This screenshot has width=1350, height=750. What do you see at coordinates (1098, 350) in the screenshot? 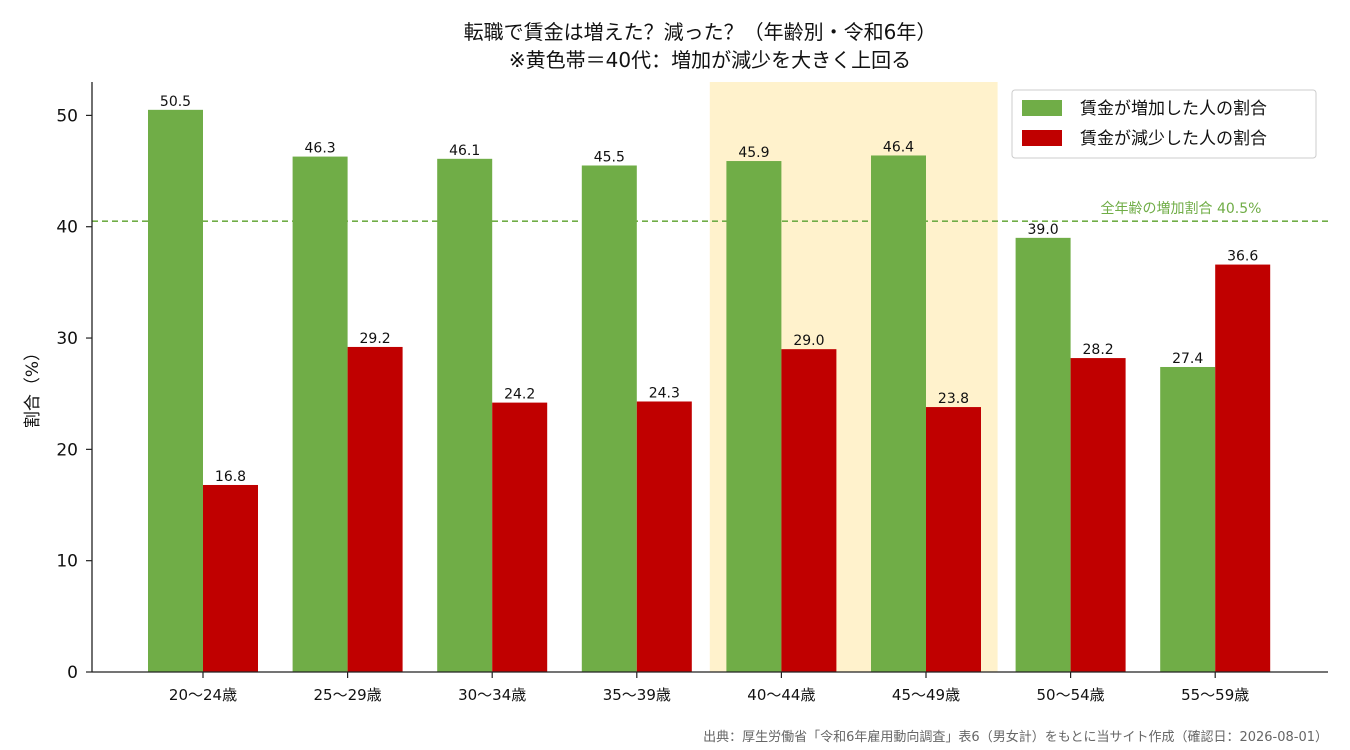
I see `data-label-decrease-6: 28.2` at bounding box center [1098, 350].